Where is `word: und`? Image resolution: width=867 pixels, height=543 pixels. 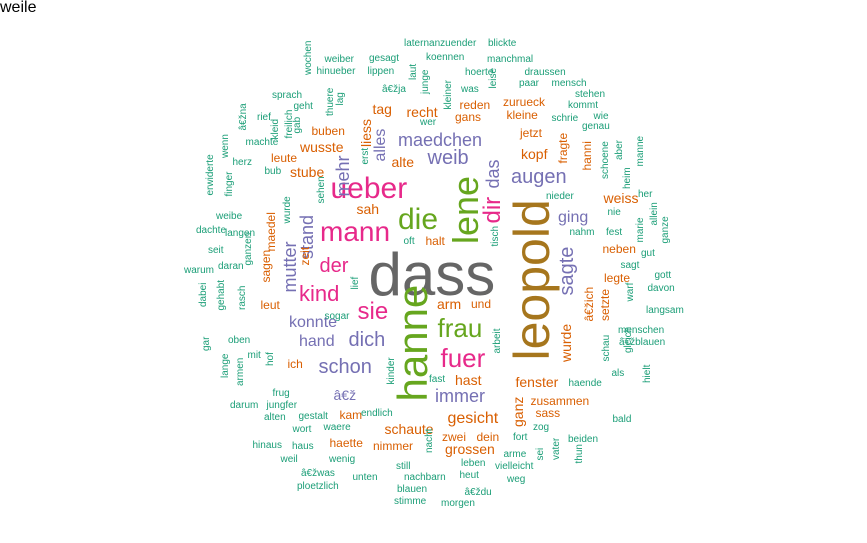 word: und is located at coordinates (481, 304).